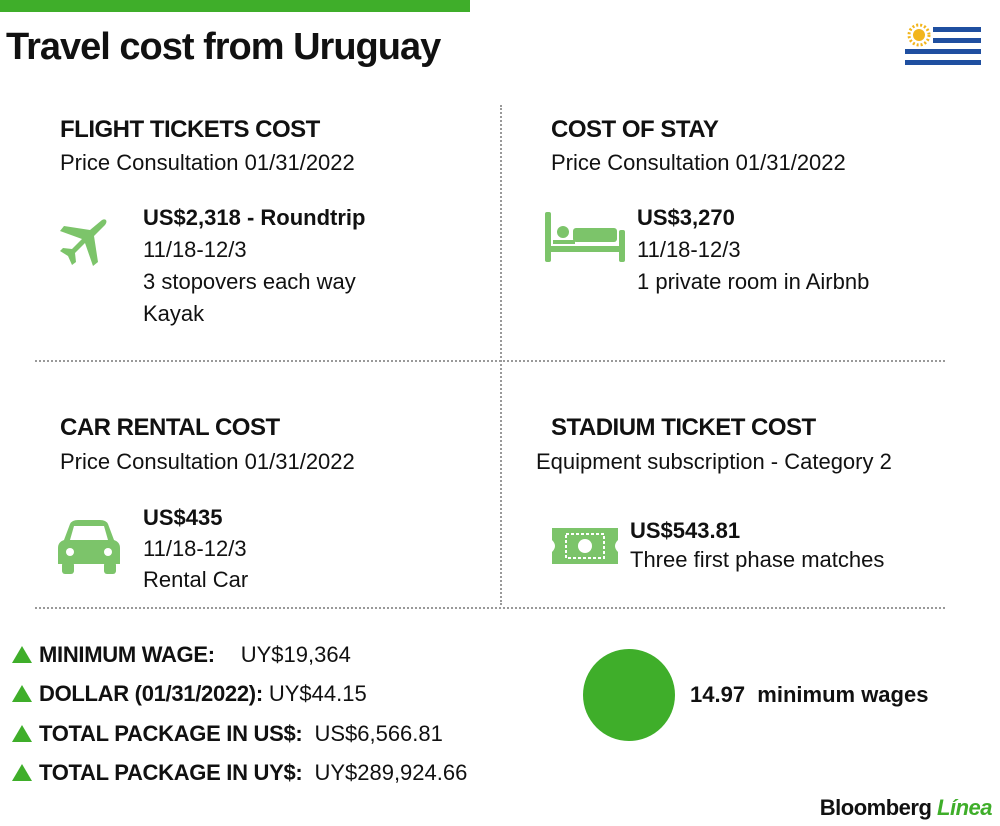 This screenshot has width=1000, height=826. I want to click on accent-bar, so click(235, 6).